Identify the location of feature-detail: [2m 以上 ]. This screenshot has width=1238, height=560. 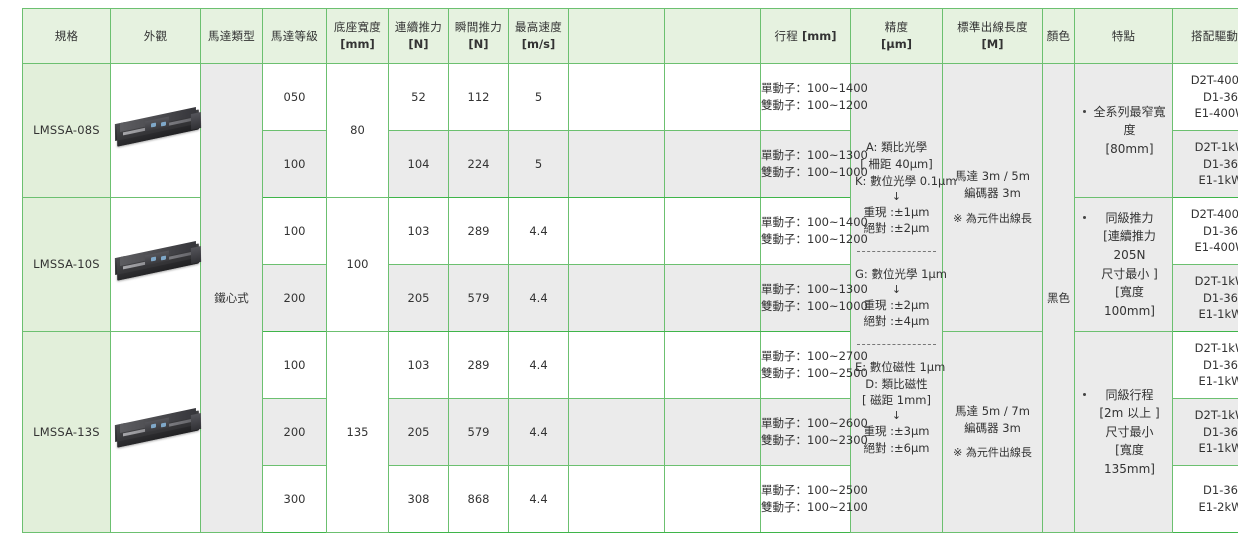
(1129, 413).